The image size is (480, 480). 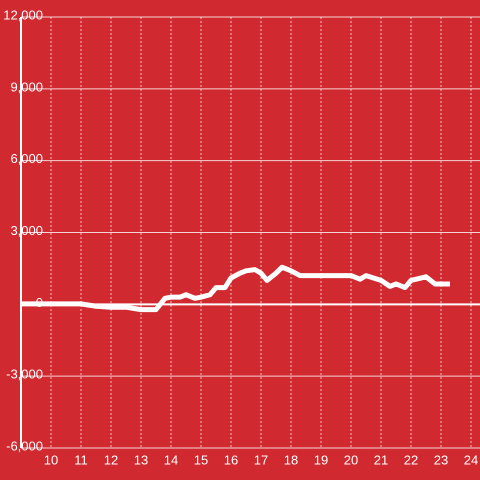 I want to click on y-tick-label: -3,000, so click(x=24, y=374).